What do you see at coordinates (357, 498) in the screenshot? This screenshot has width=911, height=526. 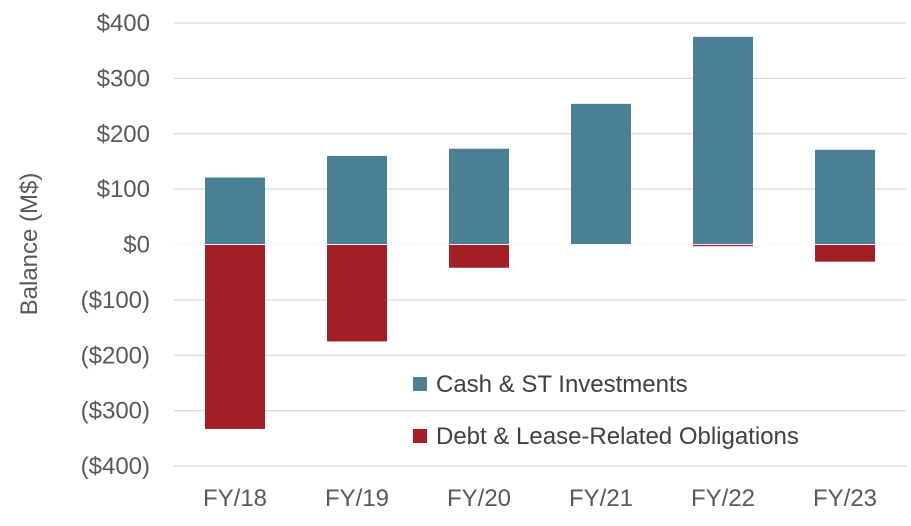 I see `x-tick-label: FY/19` at bounding box center [357, 498].